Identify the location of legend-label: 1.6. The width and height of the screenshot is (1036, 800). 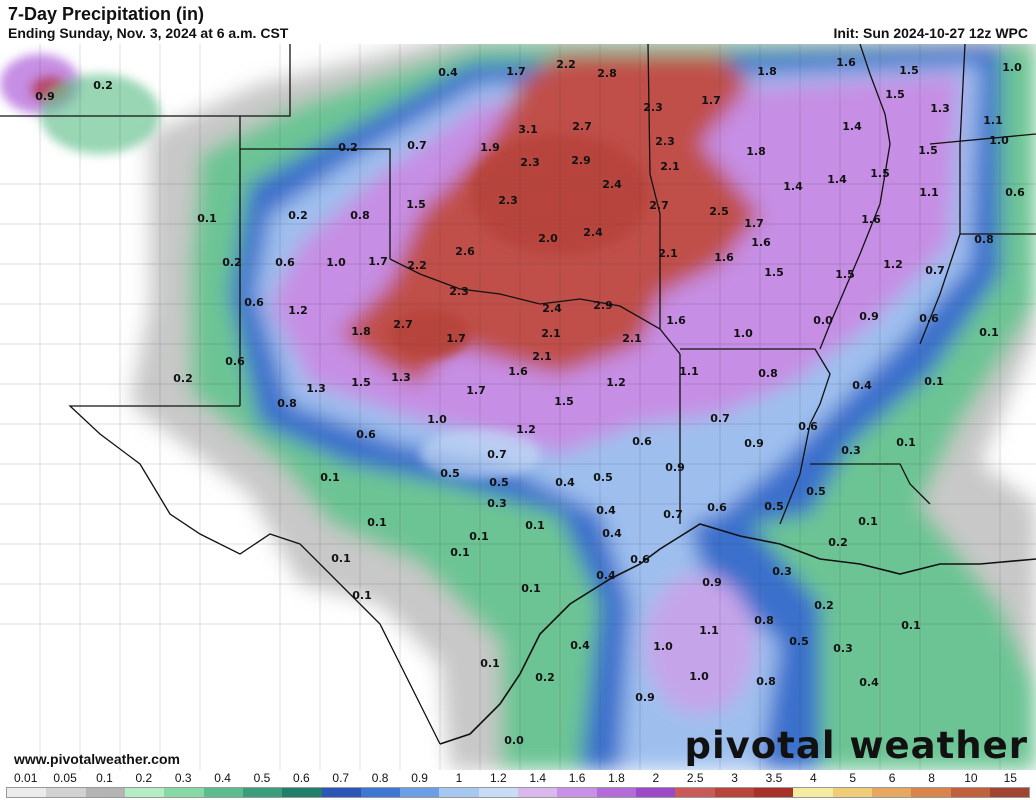
(577, 778).